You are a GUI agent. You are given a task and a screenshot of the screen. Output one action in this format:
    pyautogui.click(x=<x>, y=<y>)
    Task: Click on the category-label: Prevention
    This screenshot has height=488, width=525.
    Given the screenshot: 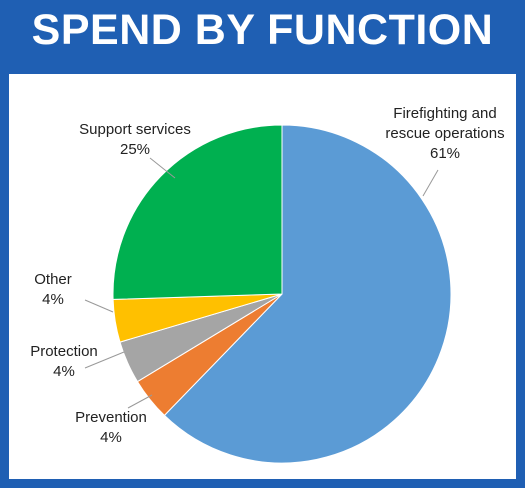 What is the action you would take?
    pyautogui.click(x=111, y=417)
    